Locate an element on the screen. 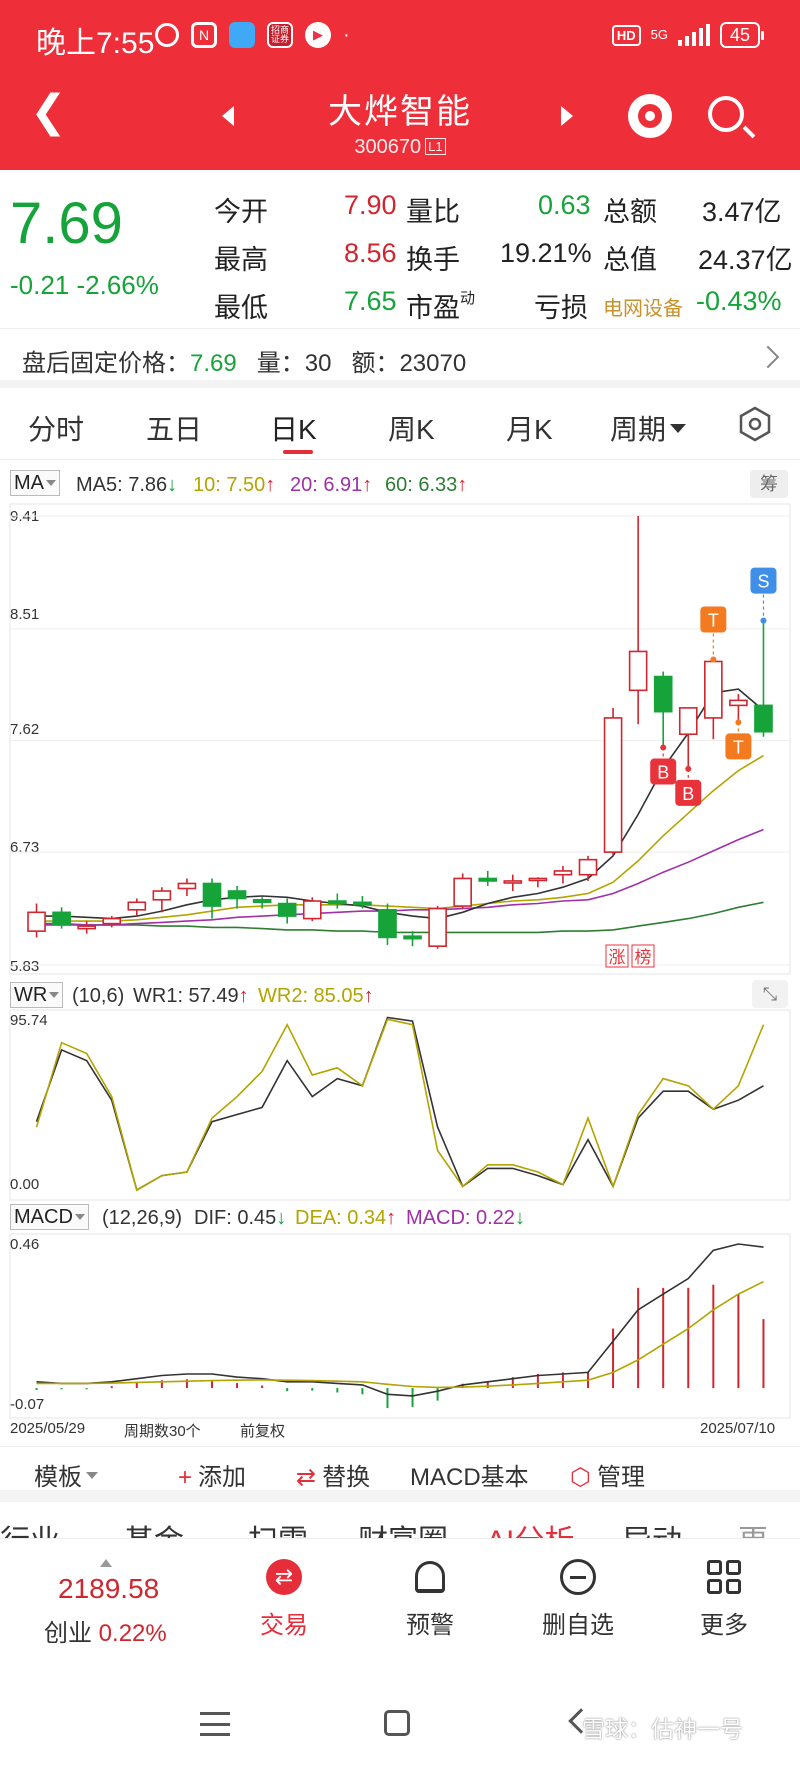  info-tab-industry: 行业 is located at coordinates (30, 1527).